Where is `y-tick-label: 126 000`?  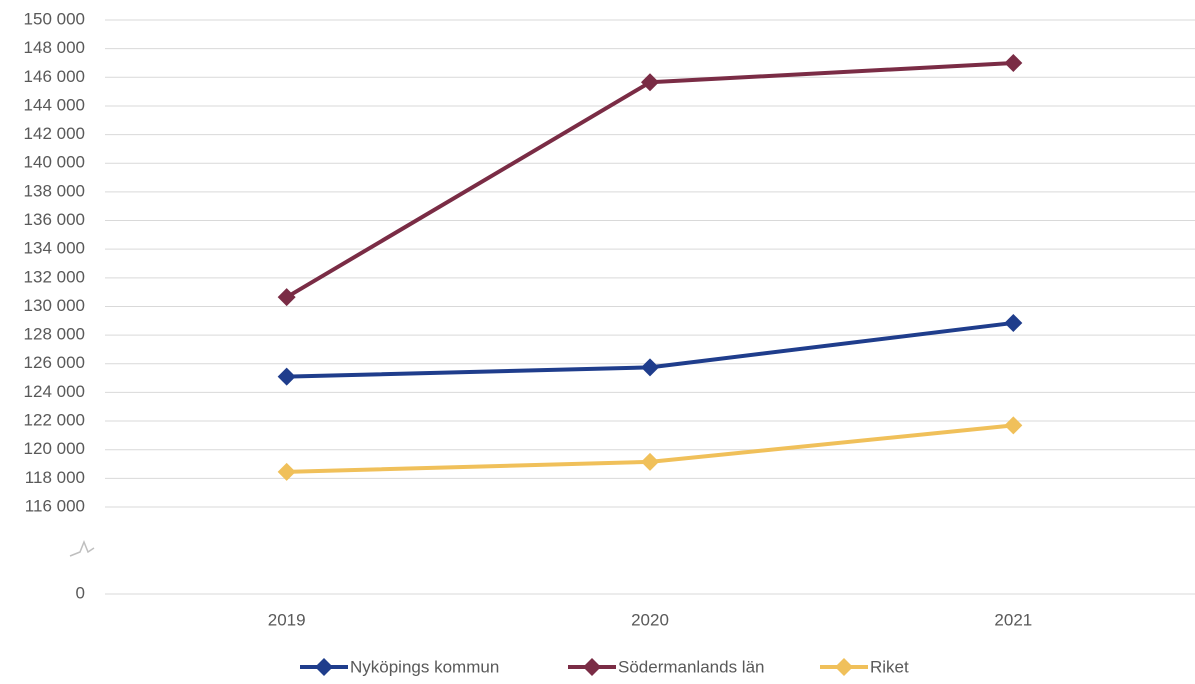 y-tick-label: 126 000 is located at coordinates (54, 362).